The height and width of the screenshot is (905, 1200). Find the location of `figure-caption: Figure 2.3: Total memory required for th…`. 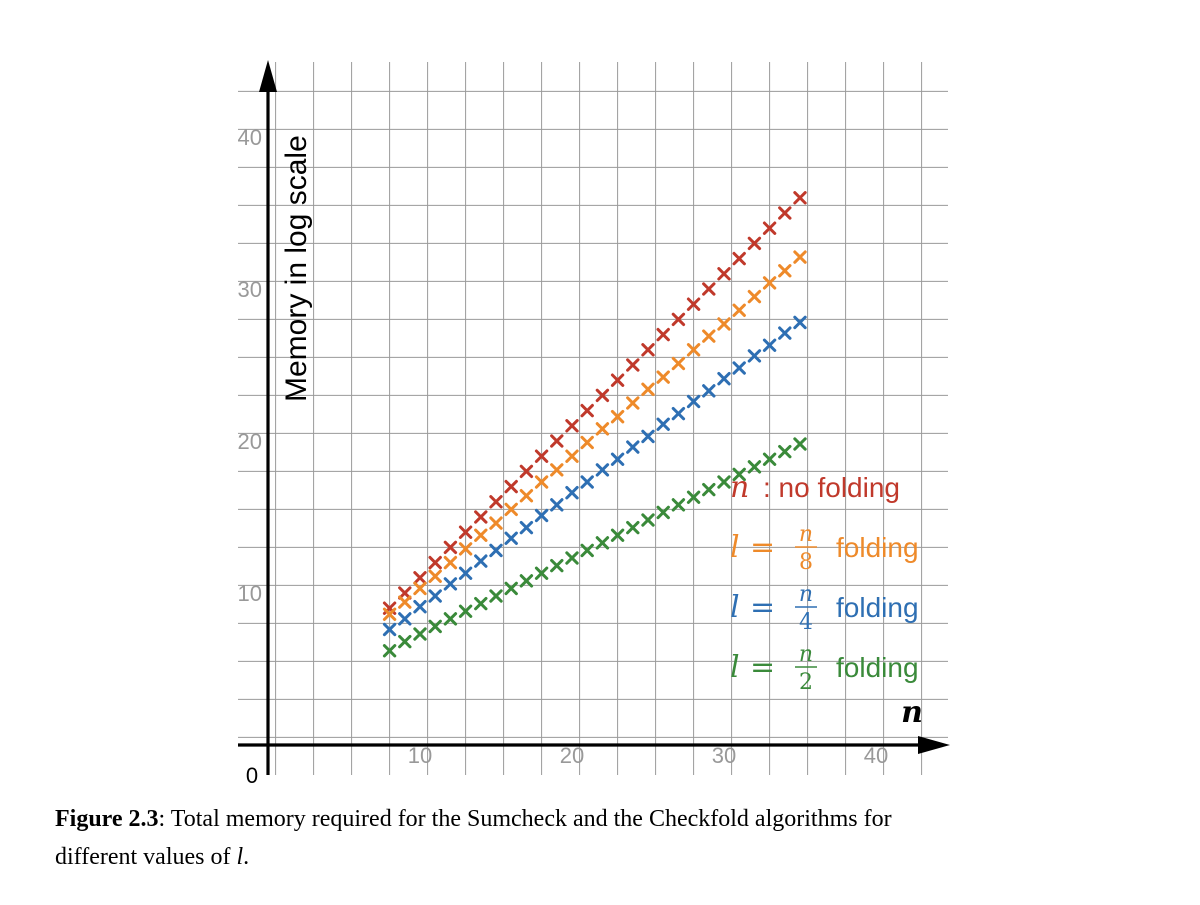

figure-caption: Figure 2.3: Total memory required for th… is located at coordinates (605, 838).